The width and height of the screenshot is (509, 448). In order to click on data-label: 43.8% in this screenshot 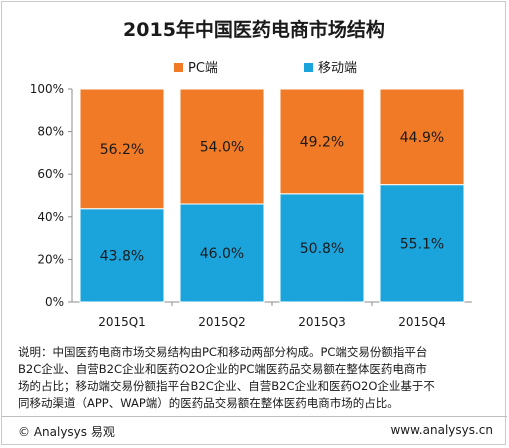, I will do `click(122, 256)`.